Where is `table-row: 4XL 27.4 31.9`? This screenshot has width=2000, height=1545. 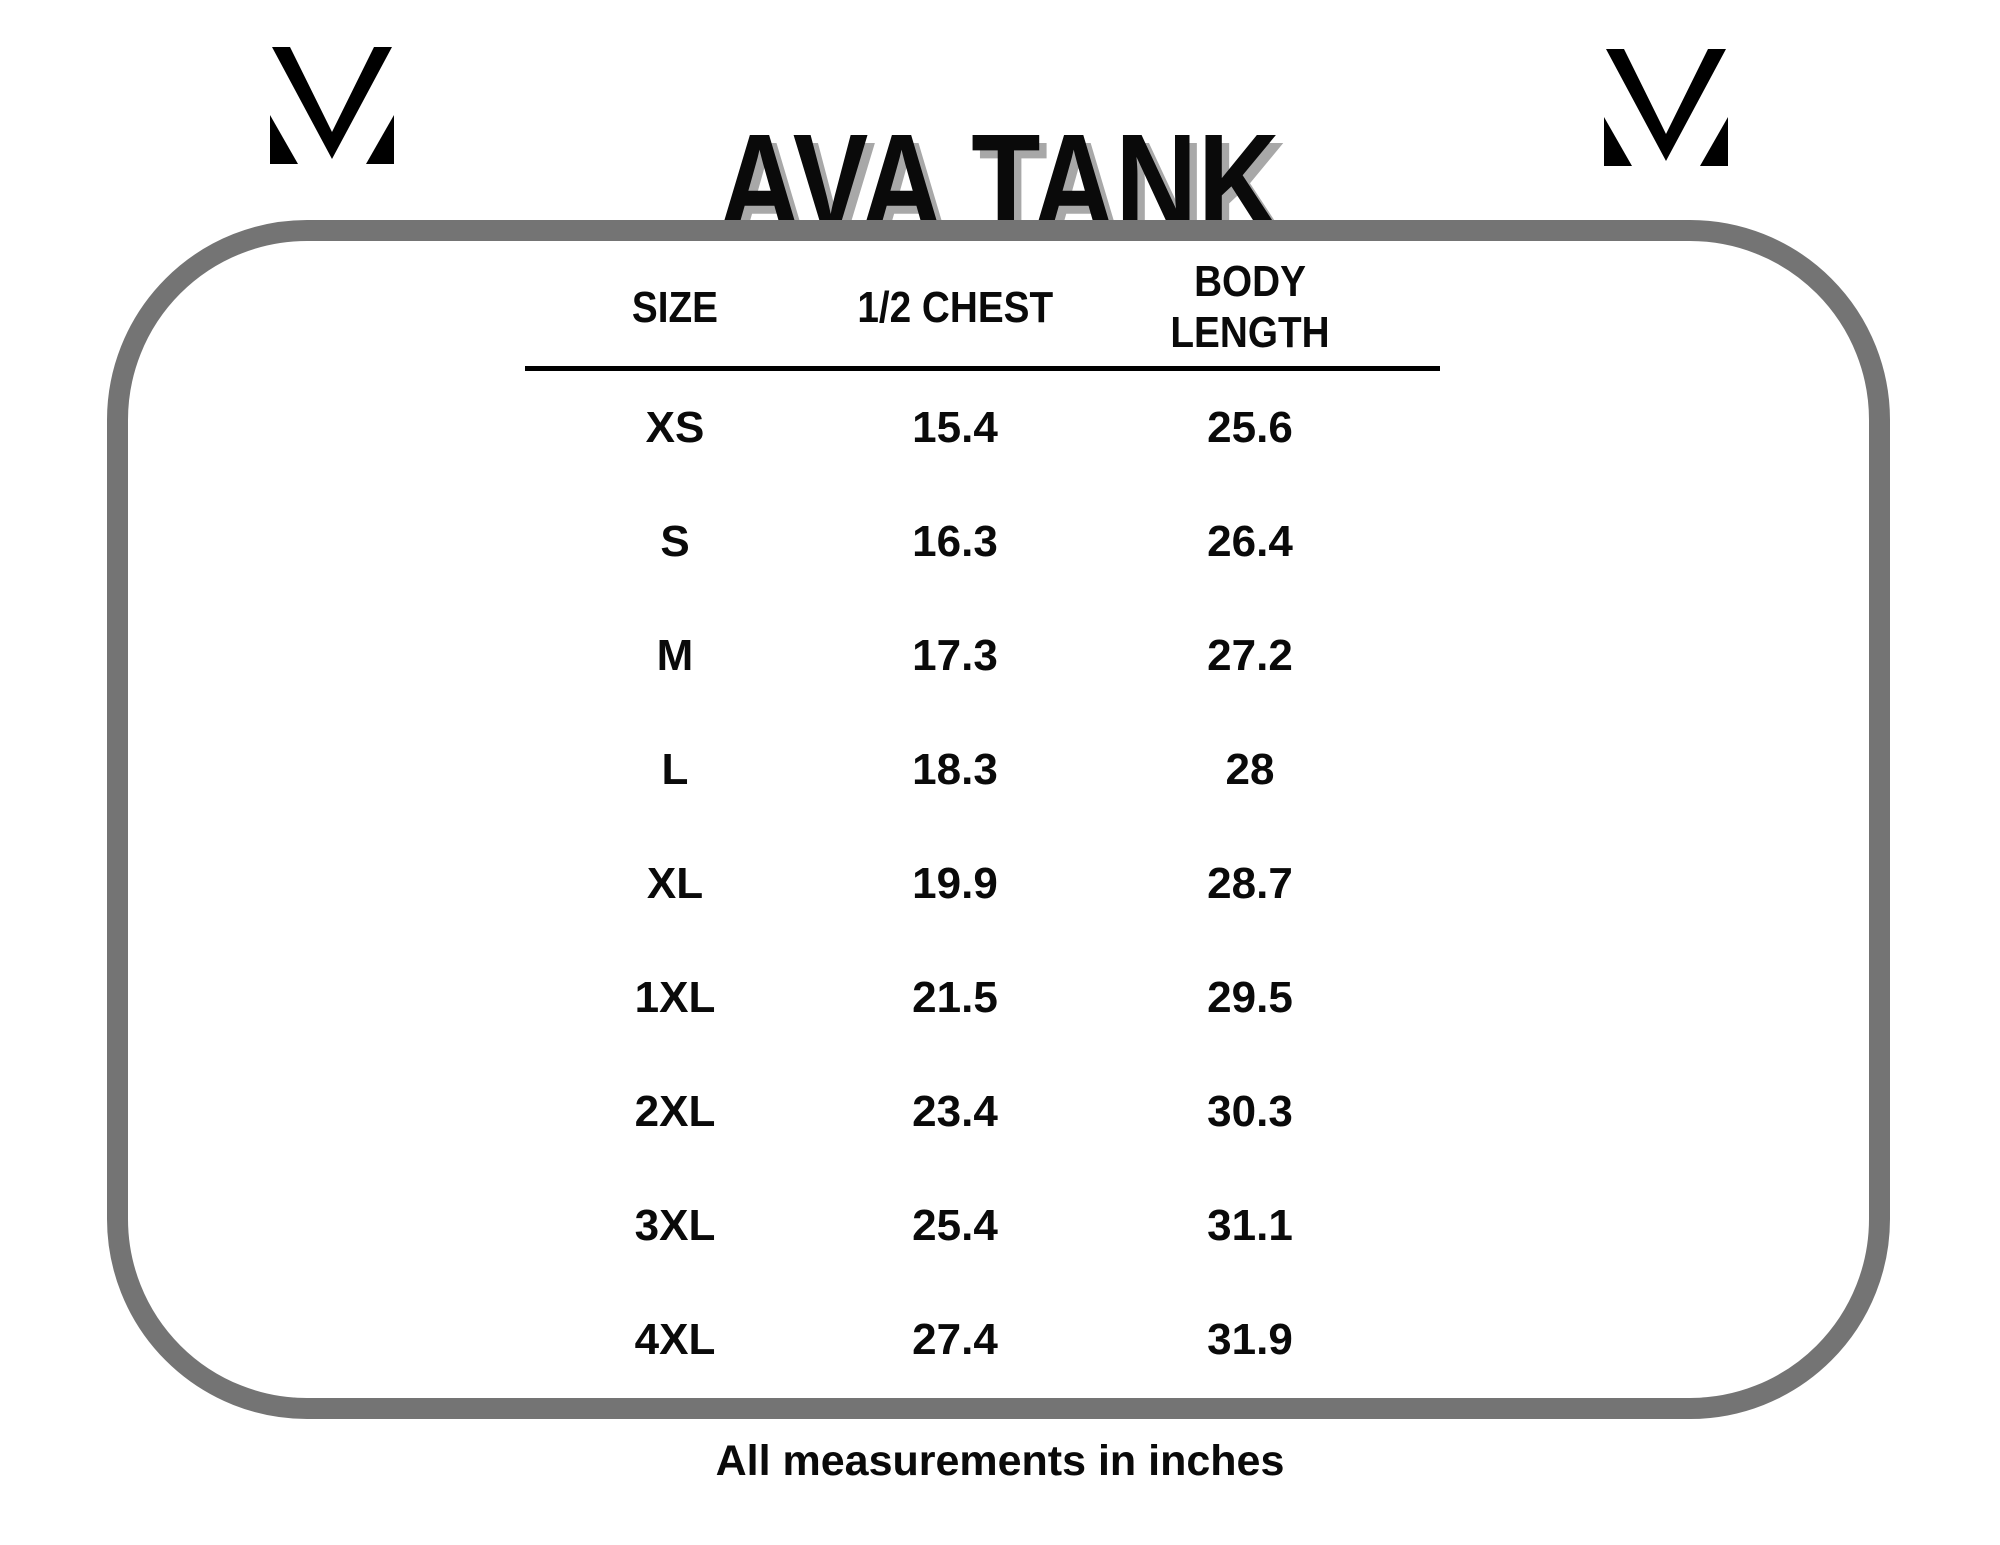
table-row: 4XL 27.4 31.9 is located at coordinates (982, 1340).